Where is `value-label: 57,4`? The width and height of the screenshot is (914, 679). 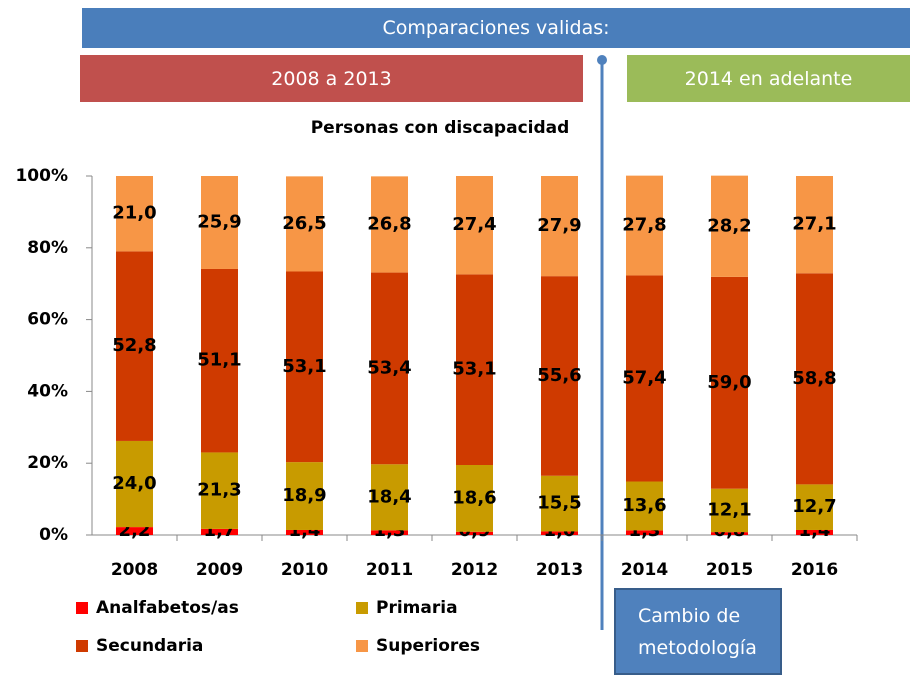
value-label: 57,4 is located at coordinates (644, 377).